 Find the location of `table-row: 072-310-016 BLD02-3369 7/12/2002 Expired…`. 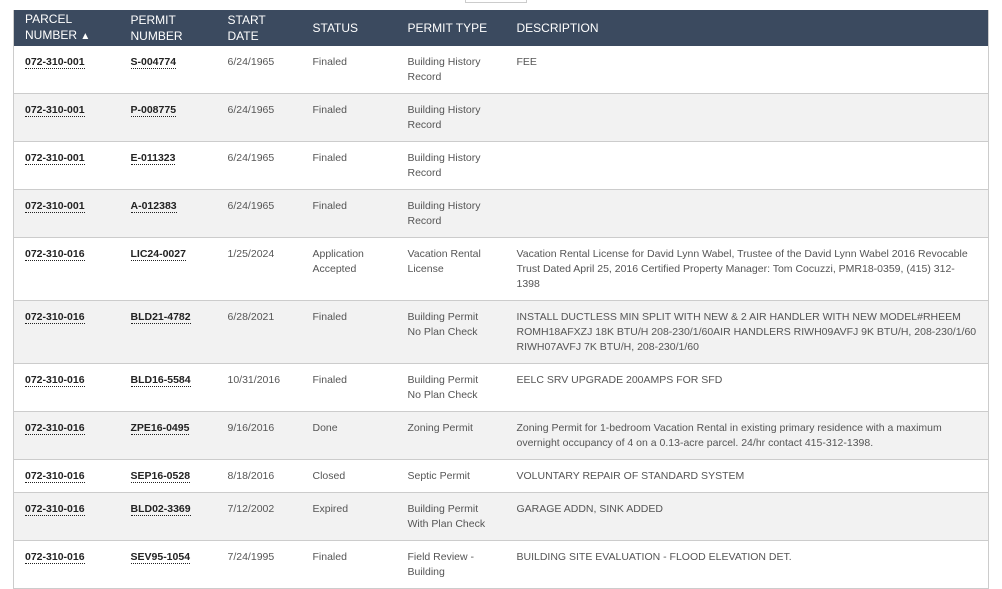

table-row: 072-310-016 BLD02-3369 7/12/2002 Expired… is located at coordinates (501, 516).